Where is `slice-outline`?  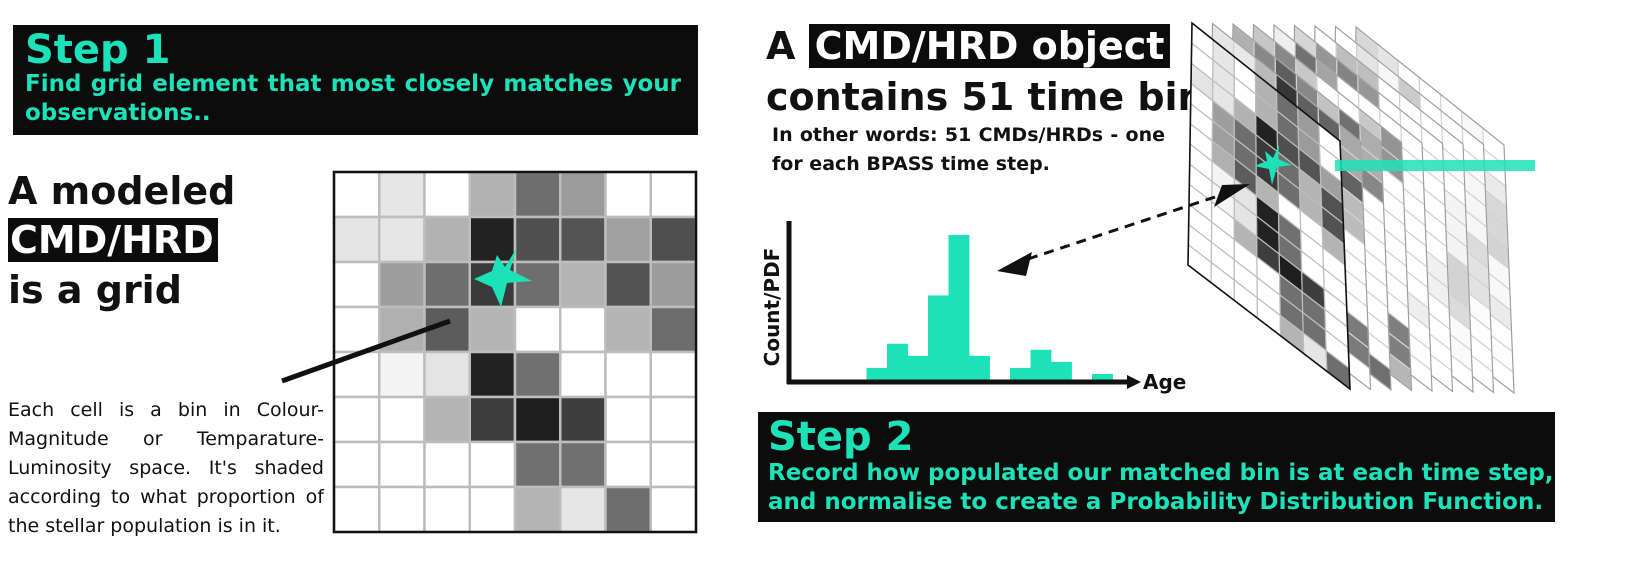 slice-outline is located at coordinates (1269, 206).